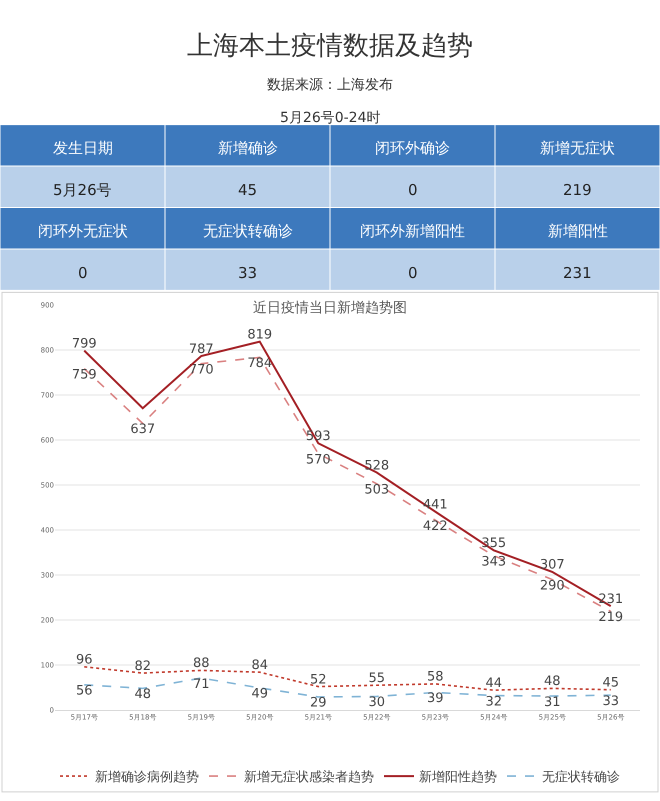 This screenshot has height=801, width=660. Describe the element at coordinates (248, 231) in the screenshot. I see `text: 无症状转确诊` at that location.